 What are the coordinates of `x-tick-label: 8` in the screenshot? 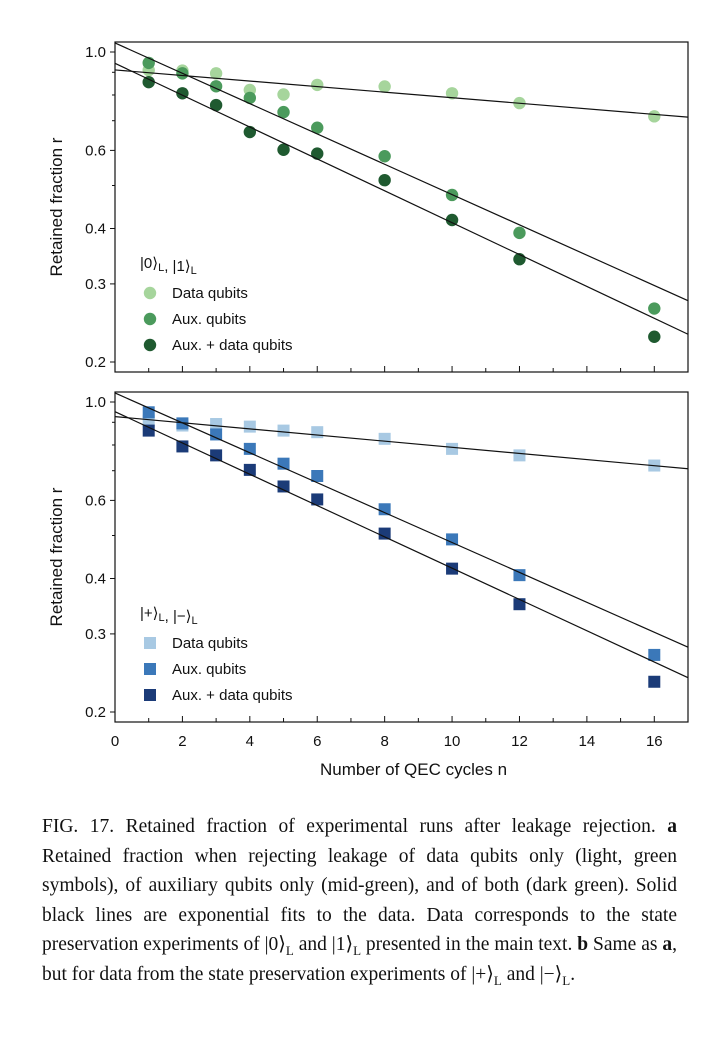 It's located at (384, 741).